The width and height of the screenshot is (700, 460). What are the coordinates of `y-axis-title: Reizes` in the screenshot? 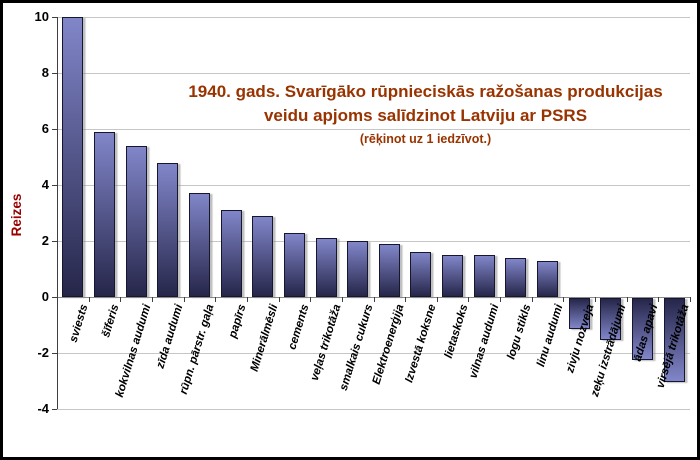 It's located at (16, 215).